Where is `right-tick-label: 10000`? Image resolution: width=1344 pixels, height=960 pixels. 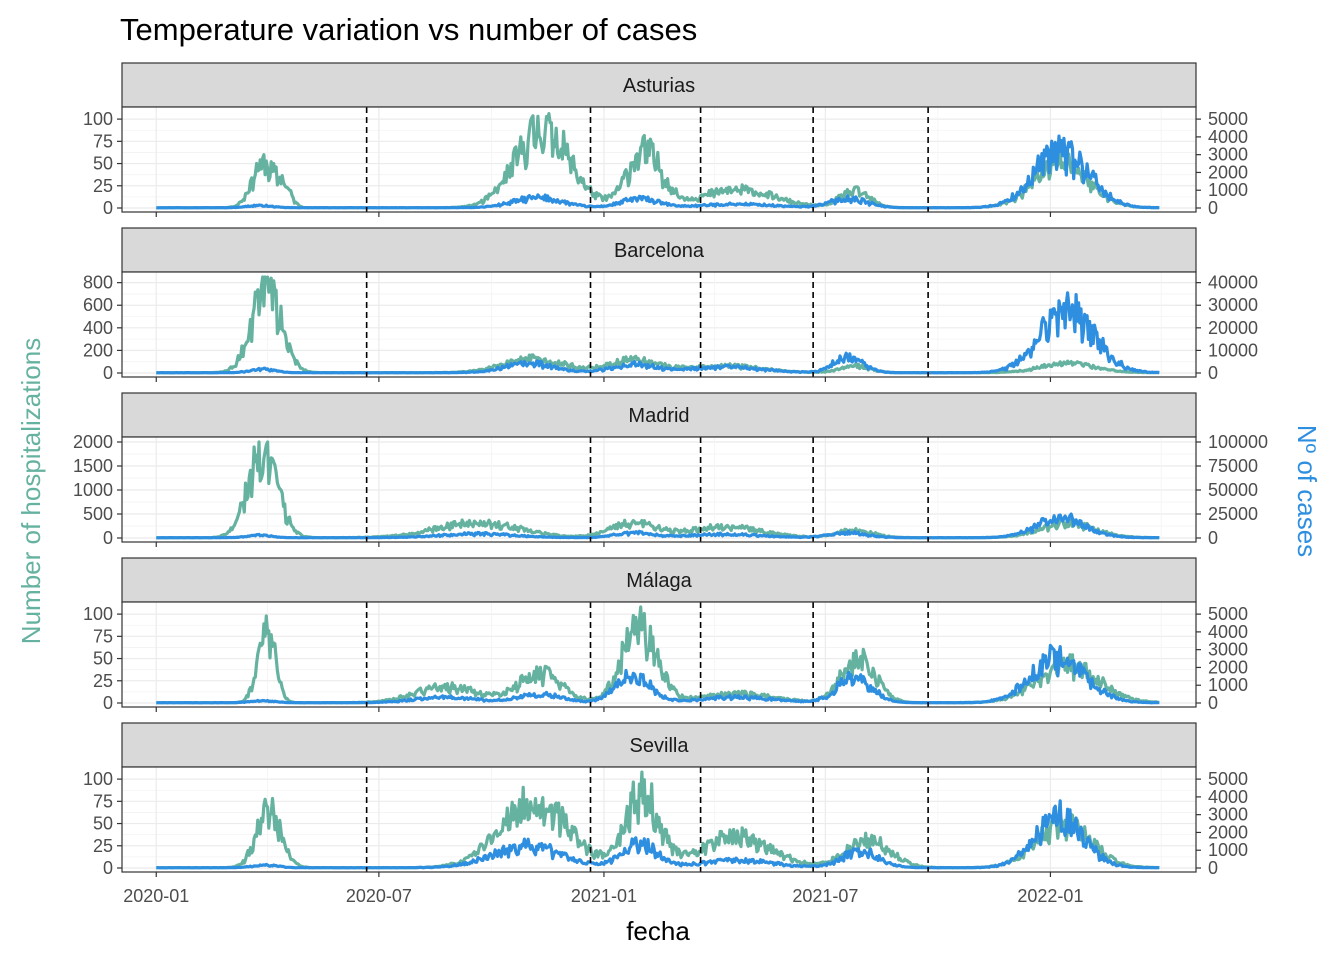
right-tick-label: 10000 is located at coordinates (1233, 350).